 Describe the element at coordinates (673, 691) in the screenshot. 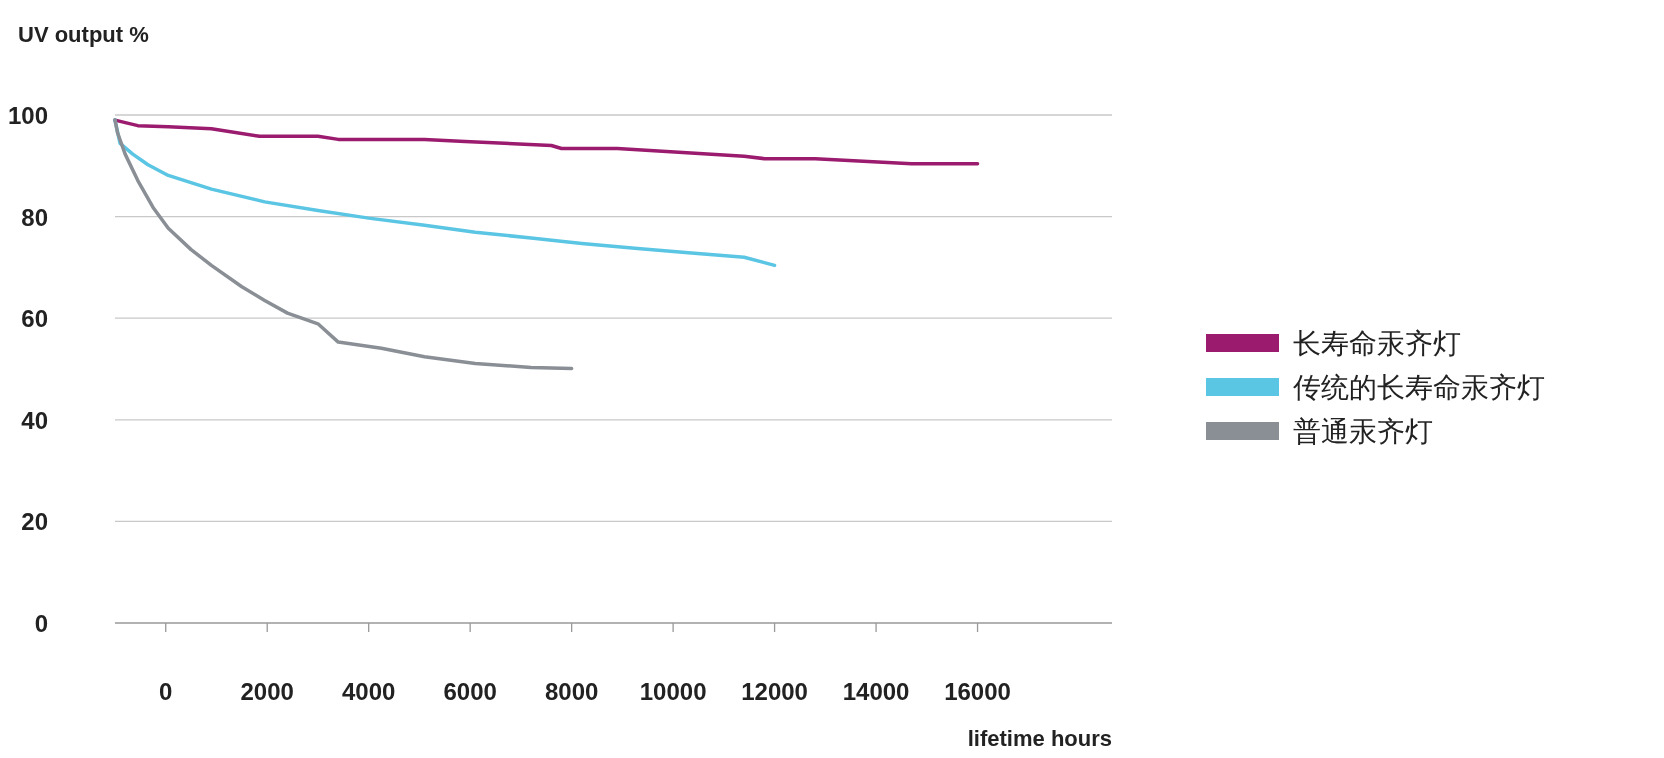

I see `x-tick-label: 10000` at that location.